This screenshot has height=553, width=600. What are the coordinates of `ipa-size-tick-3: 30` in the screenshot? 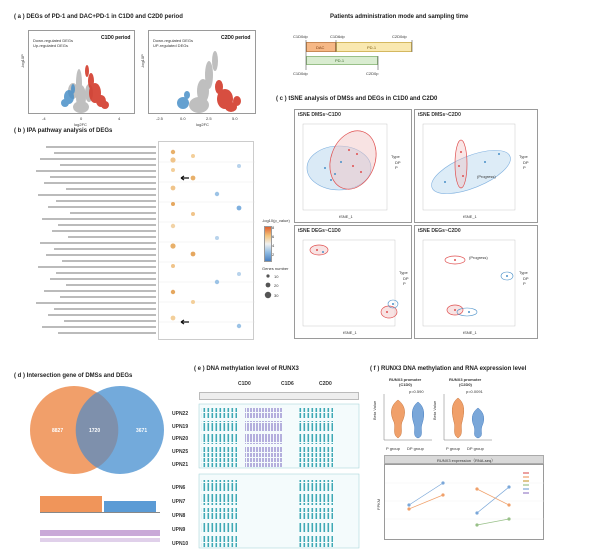 It's located at (276, 295).